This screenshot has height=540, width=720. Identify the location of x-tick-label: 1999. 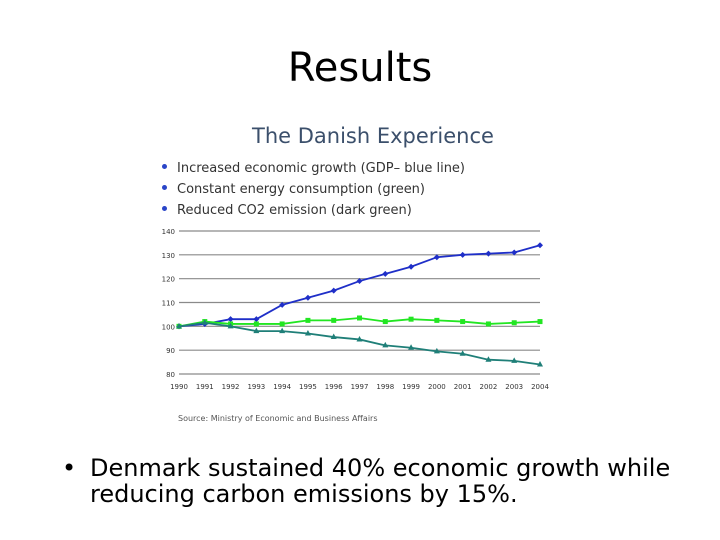
(411, 387).